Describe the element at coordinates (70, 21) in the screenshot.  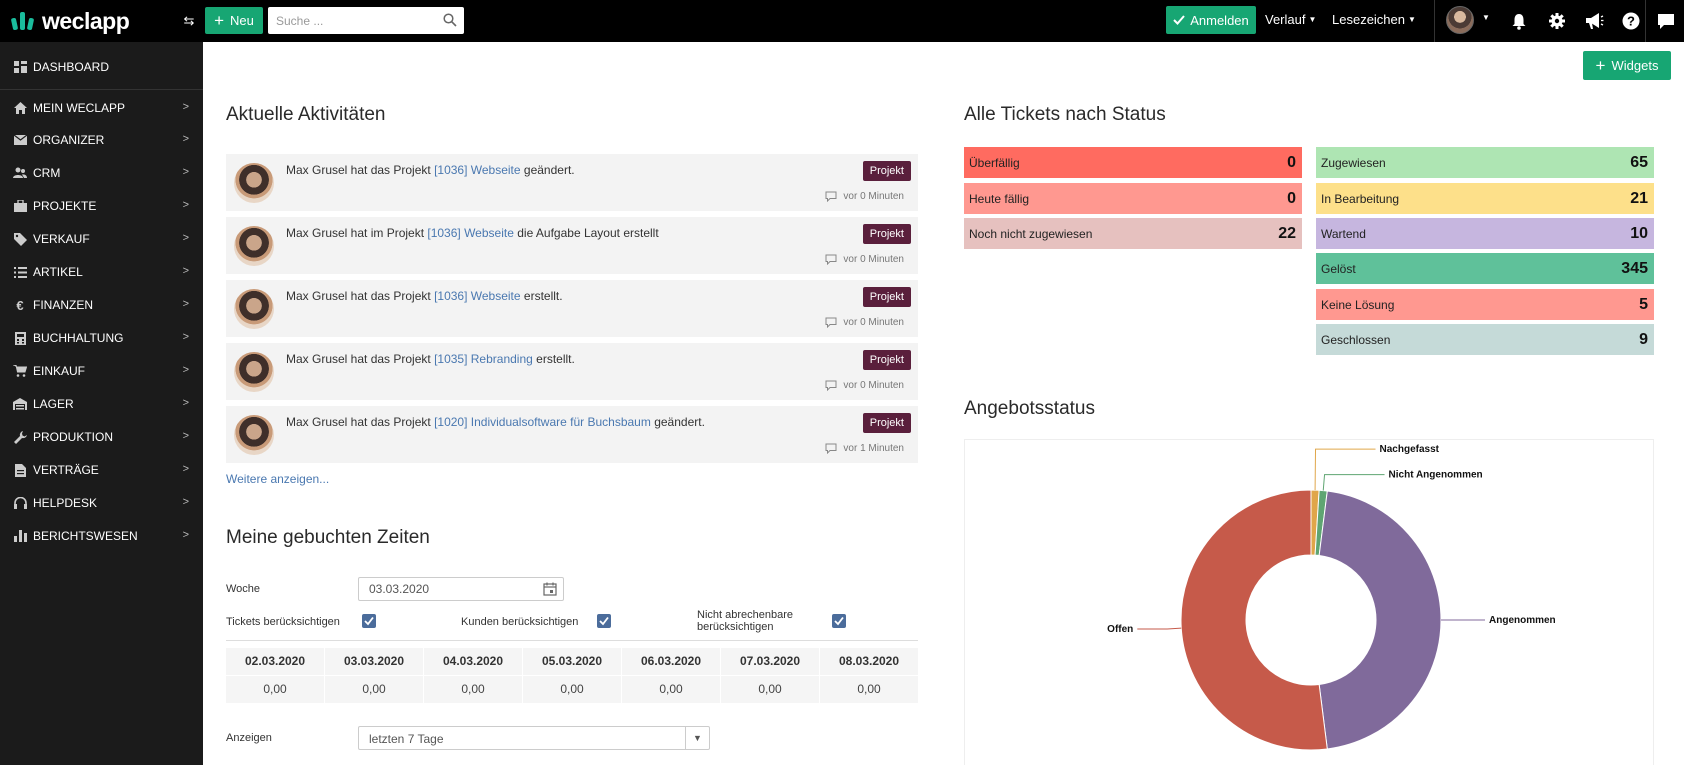
I see `logo: weclapp` at that location.